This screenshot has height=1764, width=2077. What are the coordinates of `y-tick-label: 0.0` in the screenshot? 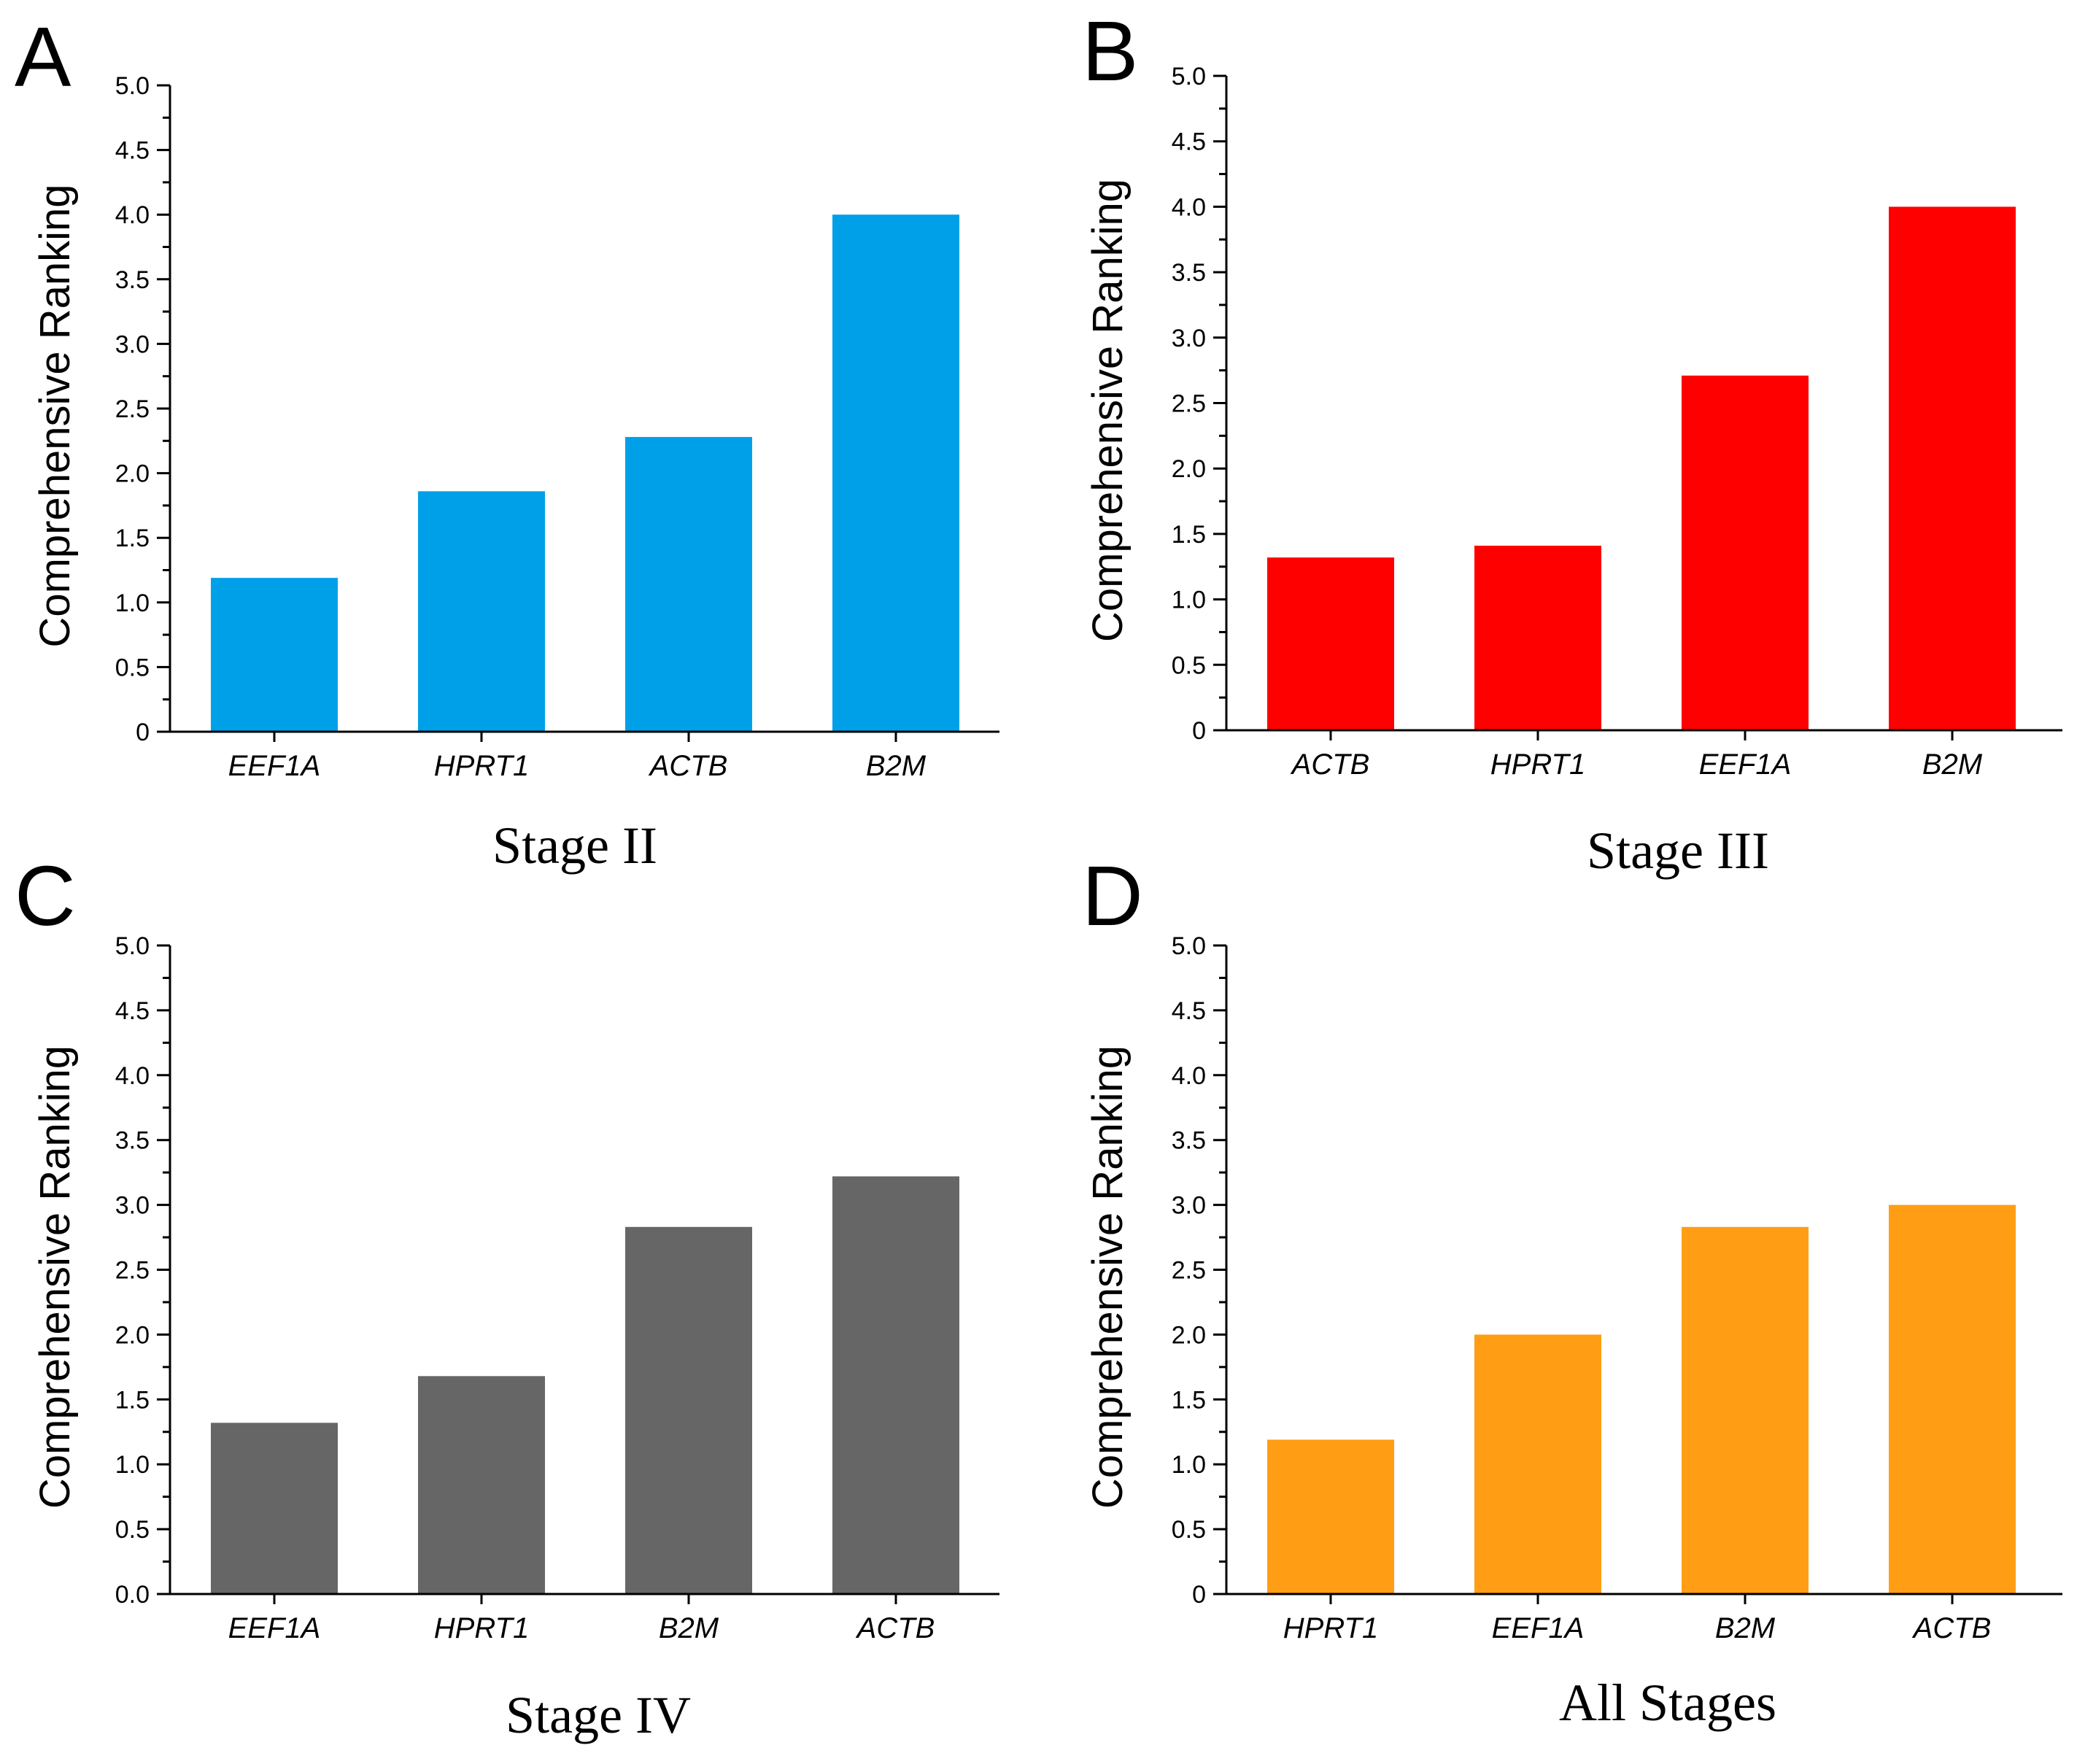 It's located at (132, 1595).